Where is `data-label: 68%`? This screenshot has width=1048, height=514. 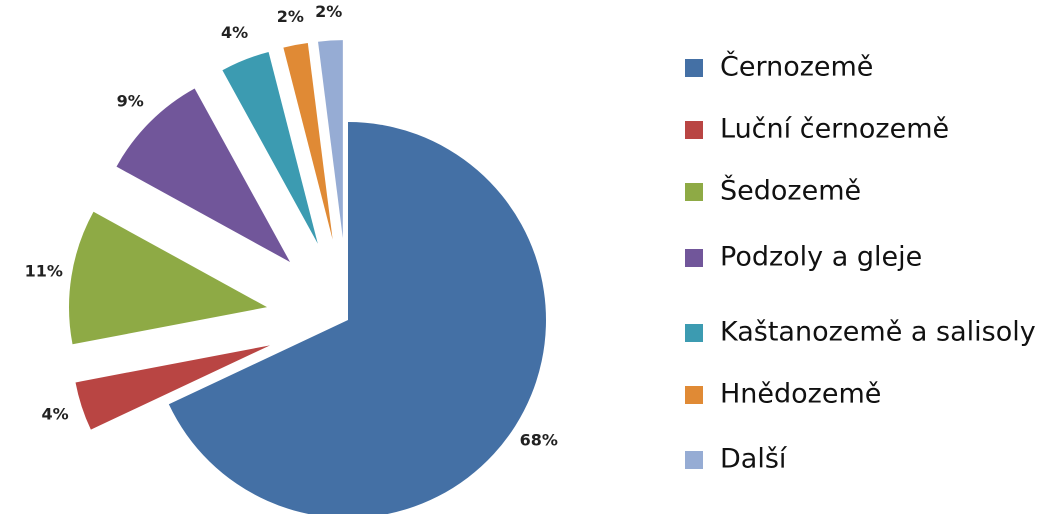
data-label: 68% is located at coordinates (539, 440).